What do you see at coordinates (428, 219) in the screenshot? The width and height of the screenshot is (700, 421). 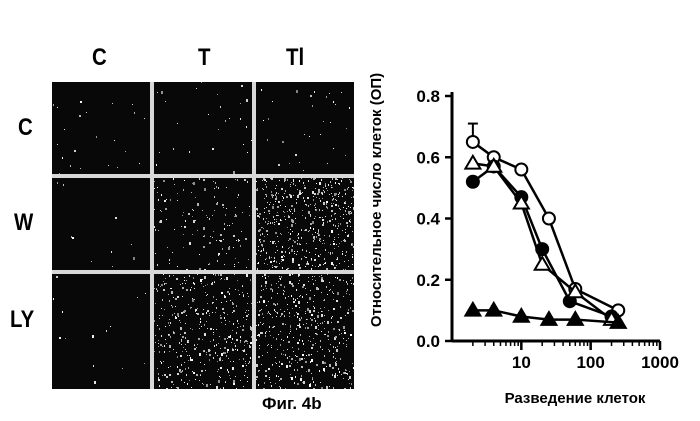 I see `y-tick-label: 0.4` at bounding box center [428, 219].